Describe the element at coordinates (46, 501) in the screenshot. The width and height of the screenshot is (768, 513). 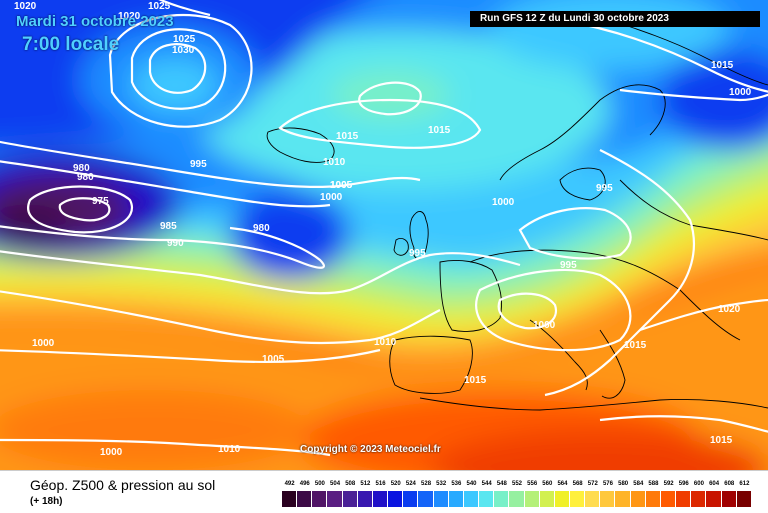
I see `forecast-offset: (+ 18h)` at that location.